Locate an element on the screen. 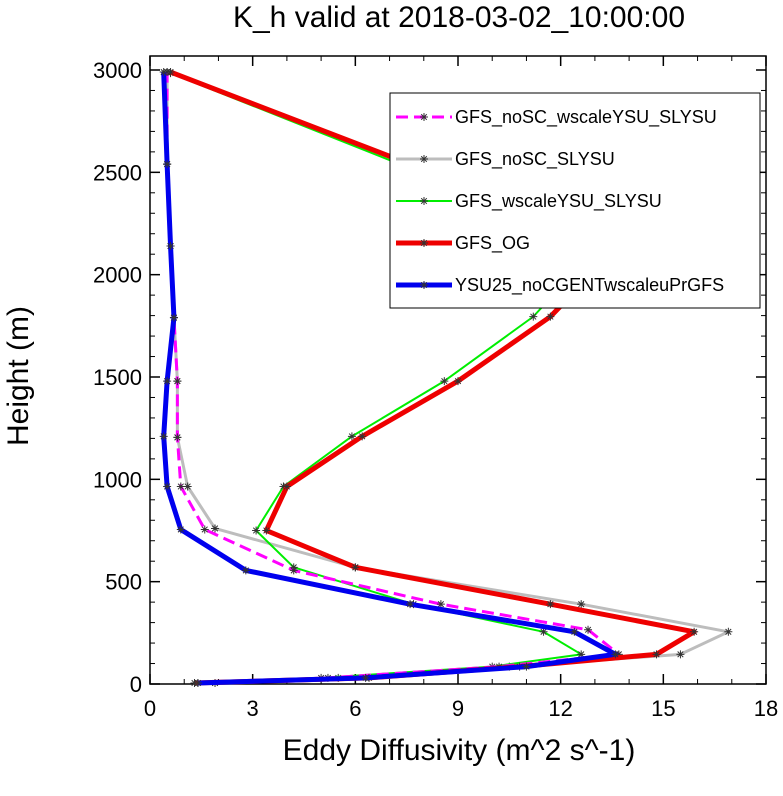  x-tick-label: 0 is located at coordinates (150, 708).